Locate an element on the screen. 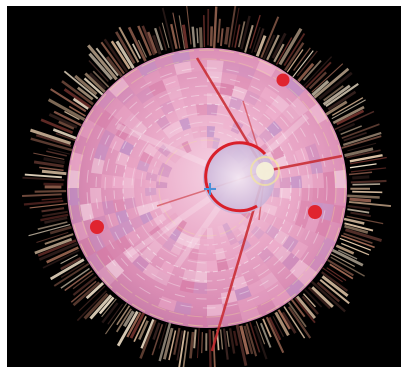  marker-left is located at coordinates (97, 227).